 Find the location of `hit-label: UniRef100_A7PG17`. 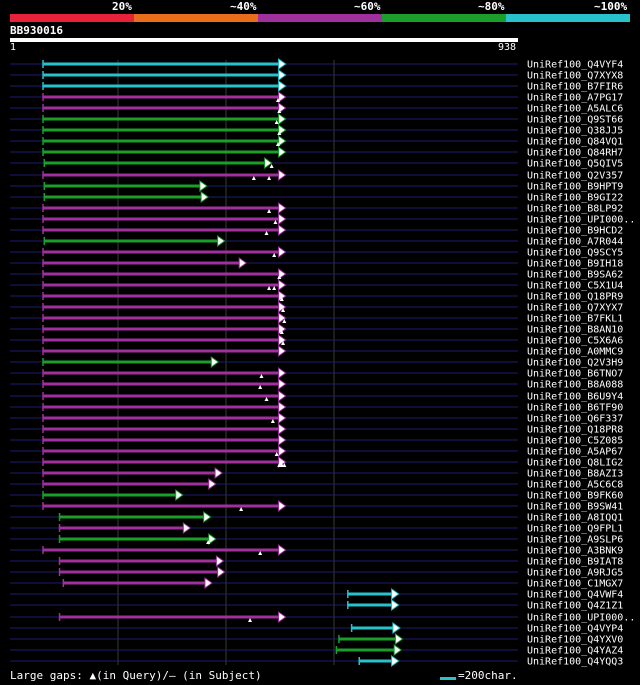

hit-label: UniRef100_A7PG17 is located at coordinates (575, 98).